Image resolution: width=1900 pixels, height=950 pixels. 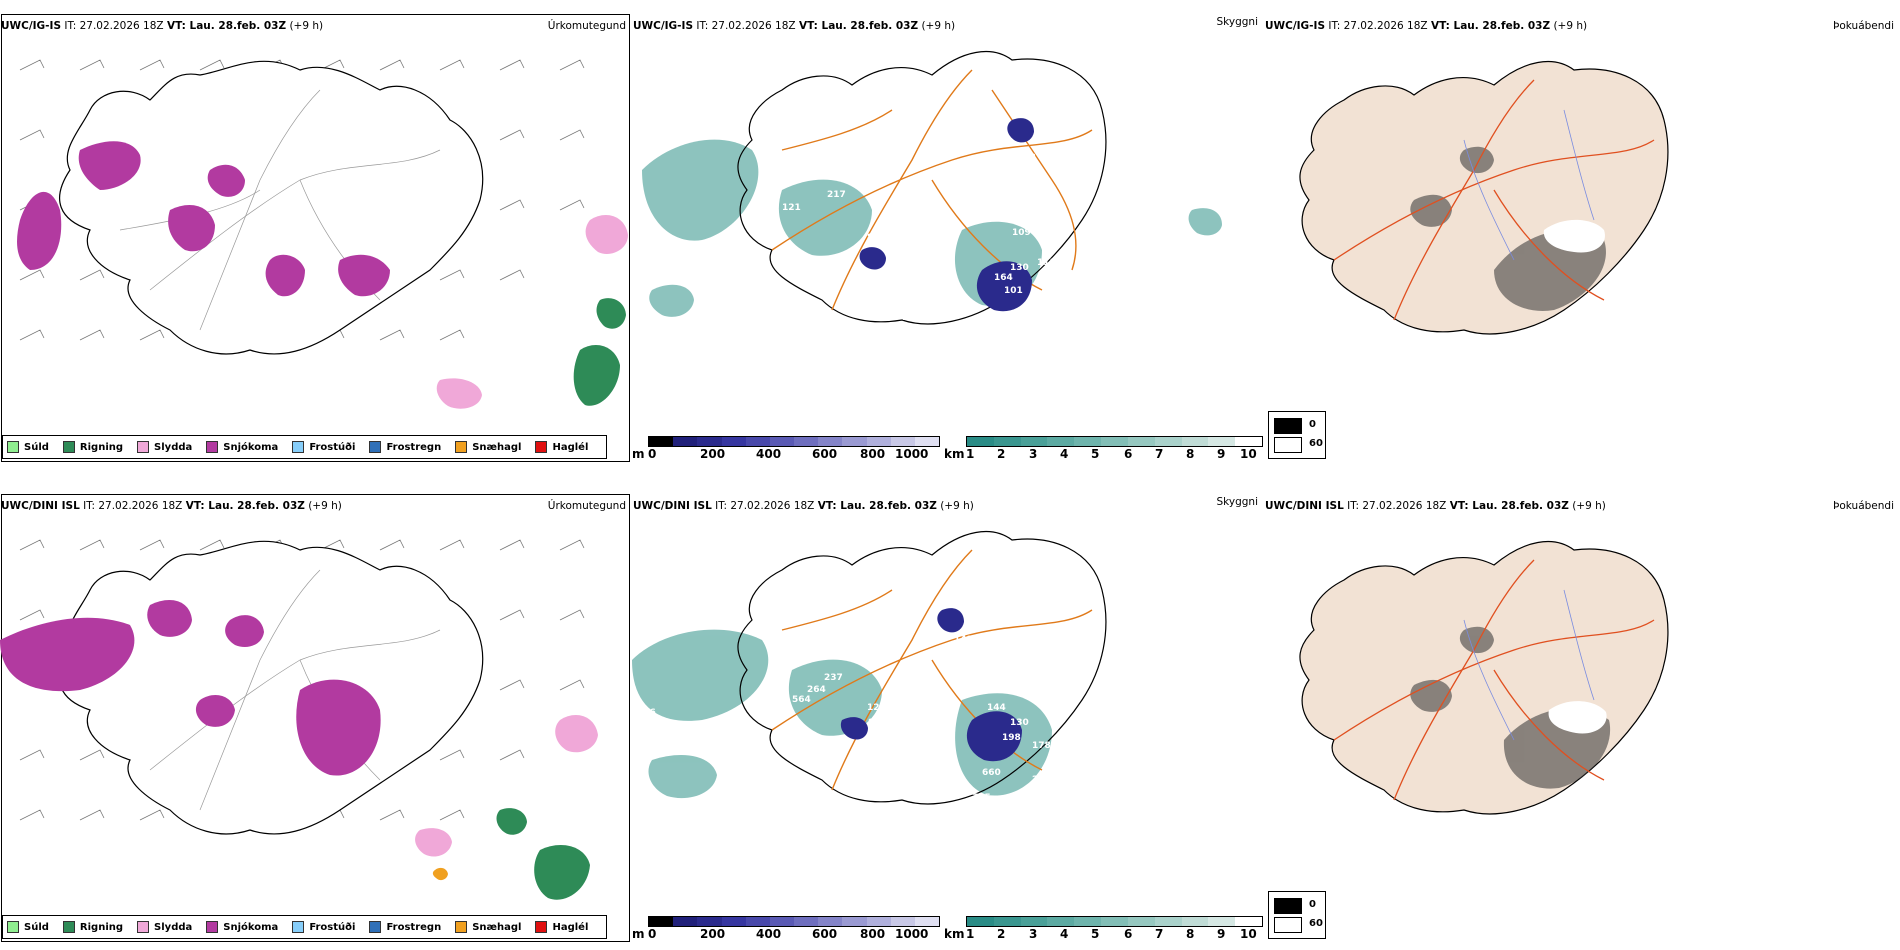 I want to click on colorbar-tick: 1, so click(x=970, y=454).